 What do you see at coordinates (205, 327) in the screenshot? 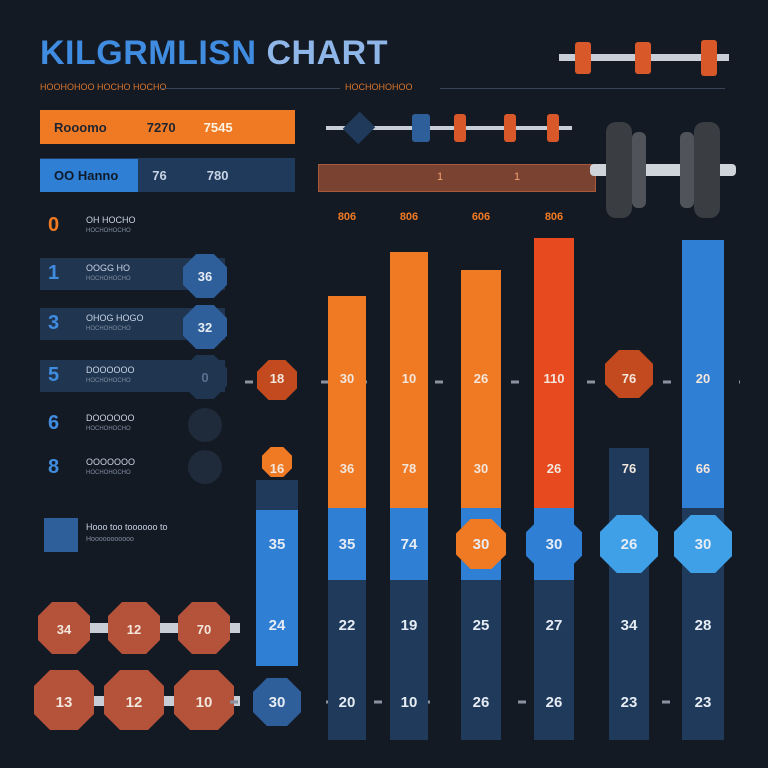
I see `list-badge: 32` at bounding box center [205, 327].